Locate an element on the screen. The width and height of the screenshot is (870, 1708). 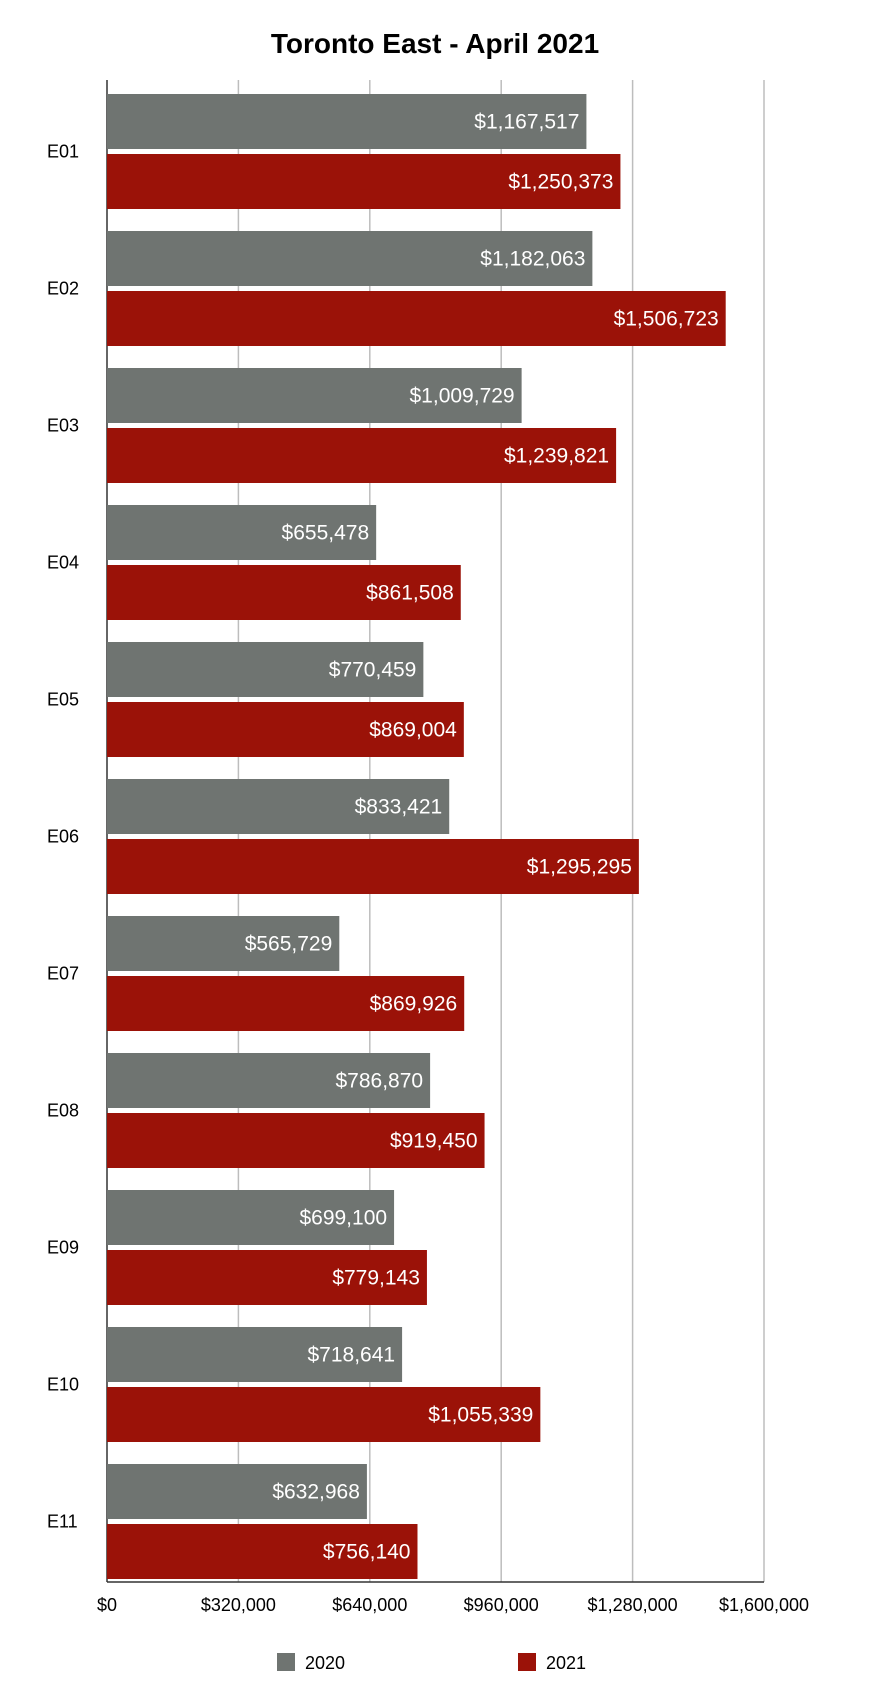
data-label: $1,295,295 is located at coordinates (579, 867).